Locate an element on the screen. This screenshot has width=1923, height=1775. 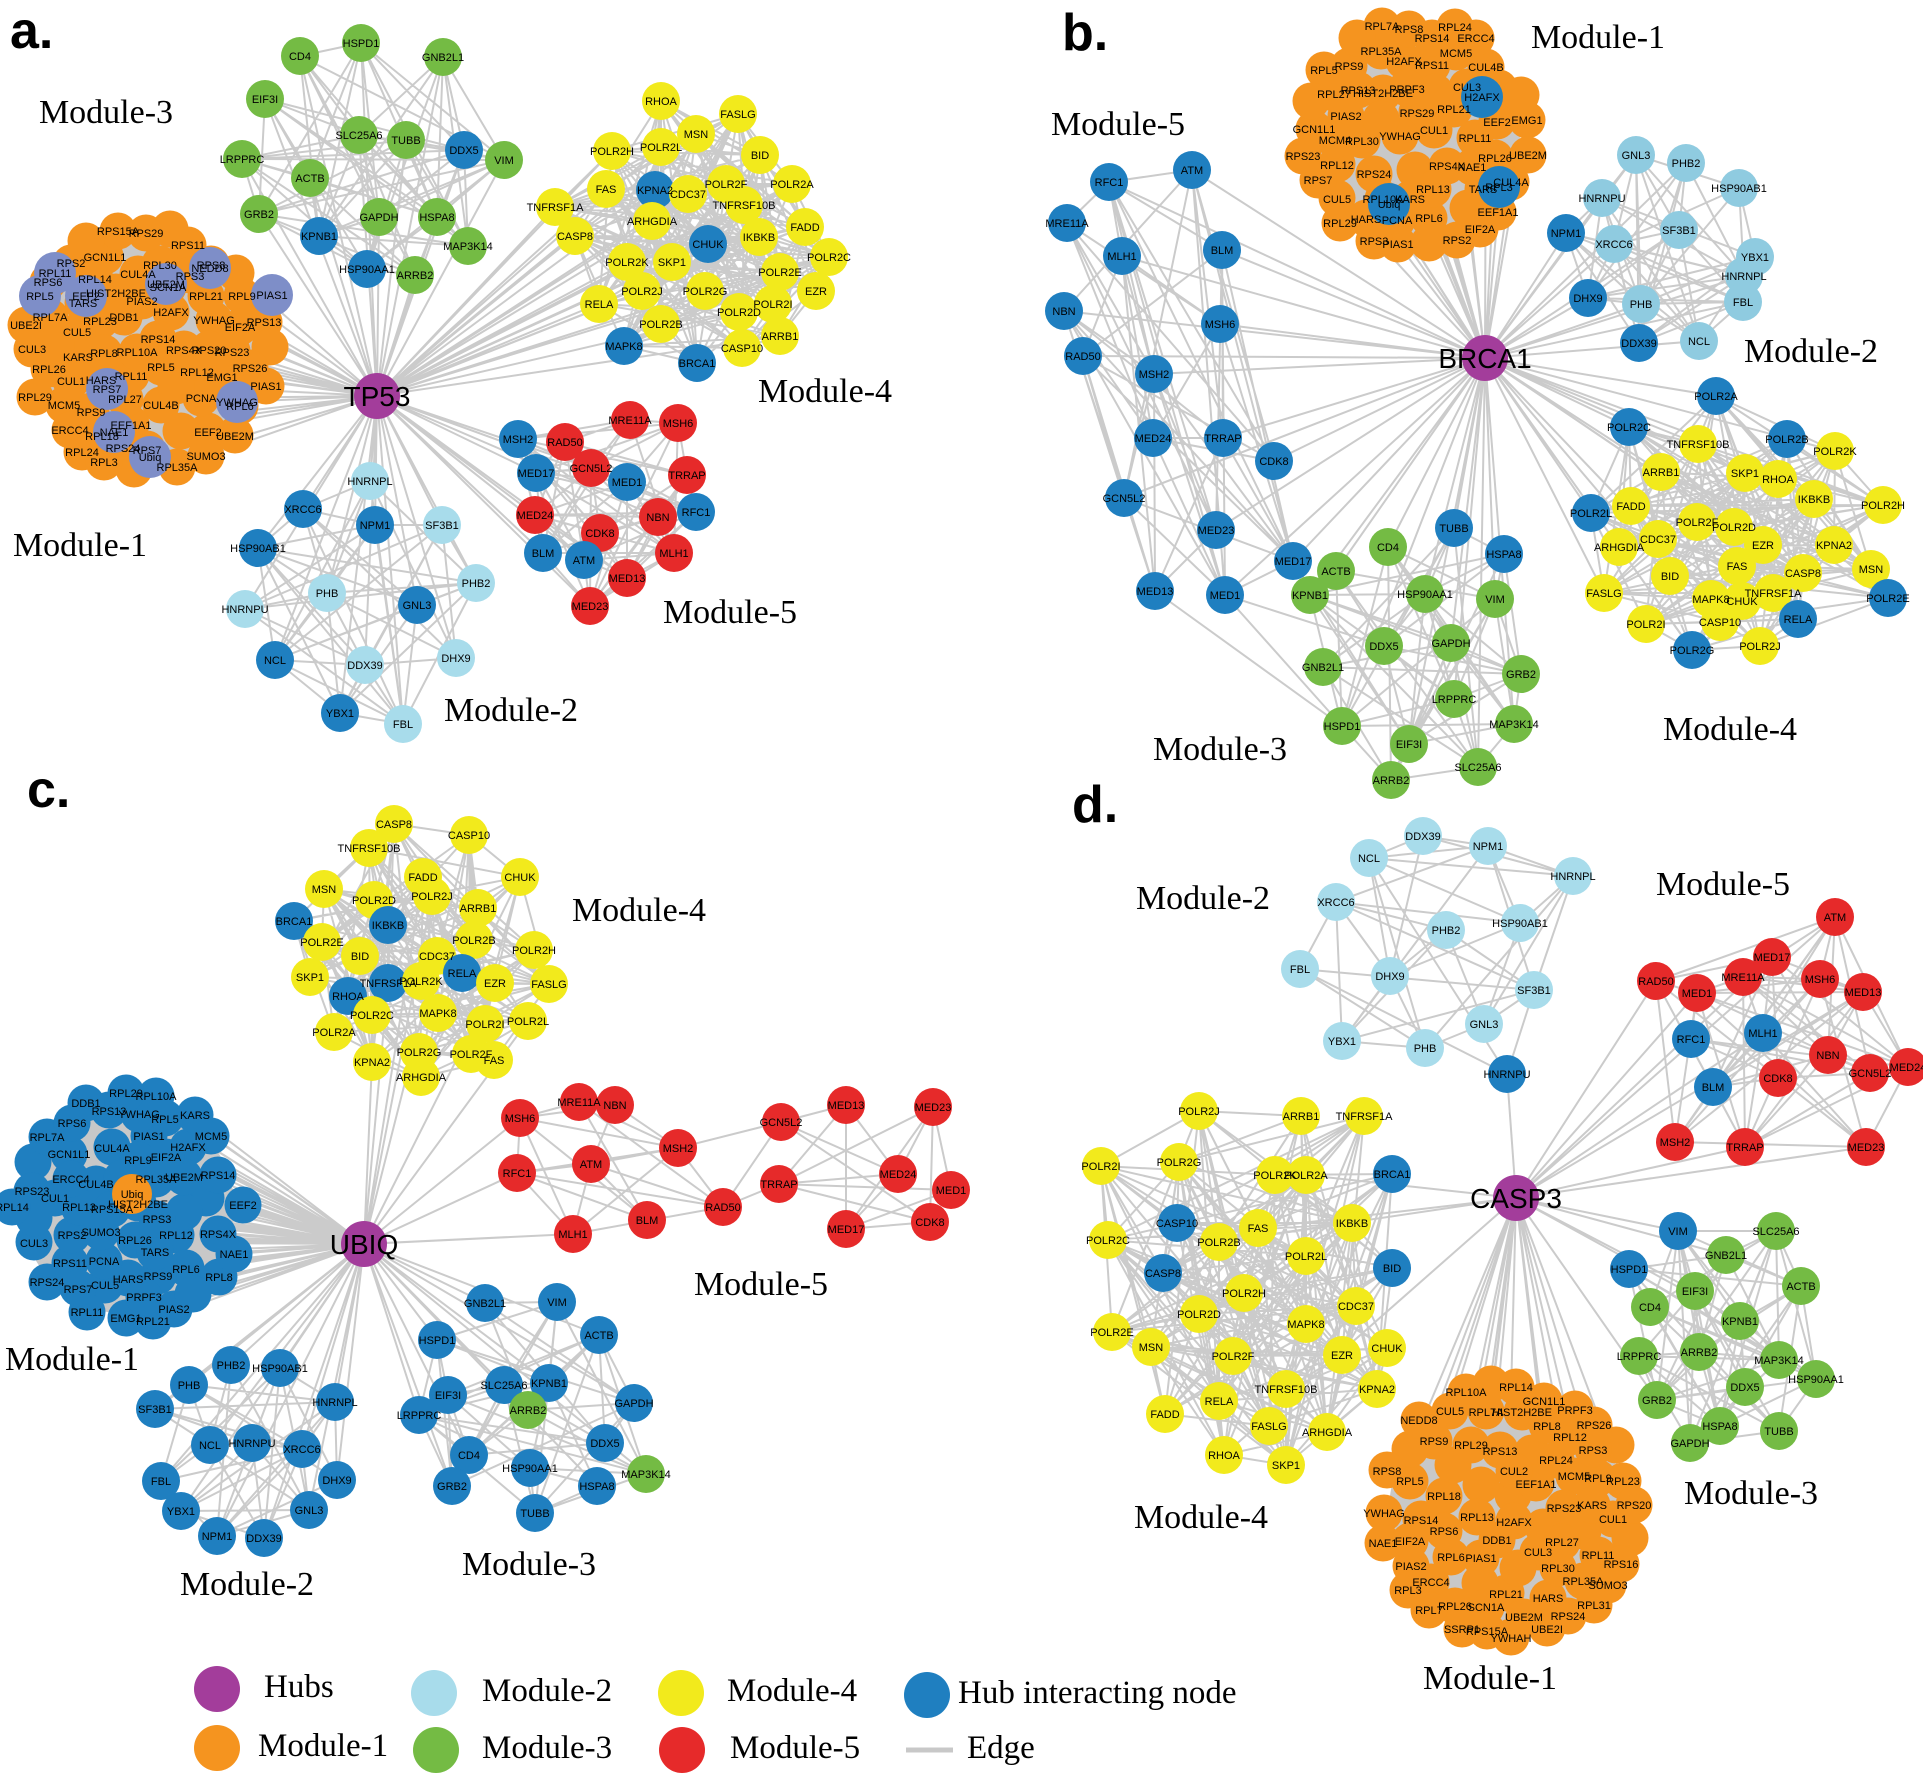
svg-text: MED23 is located at coordinates (1866, 1148).